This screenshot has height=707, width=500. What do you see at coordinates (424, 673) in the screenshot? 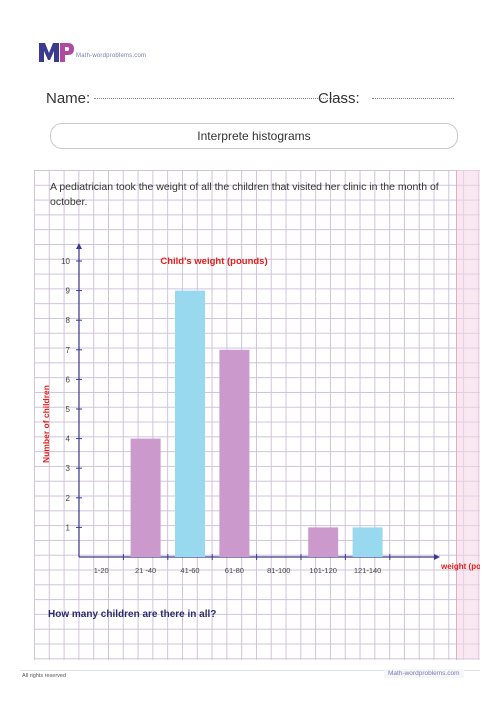
I see `footer-site: Math-wordproblems.com` at bounding box center [424, 673].